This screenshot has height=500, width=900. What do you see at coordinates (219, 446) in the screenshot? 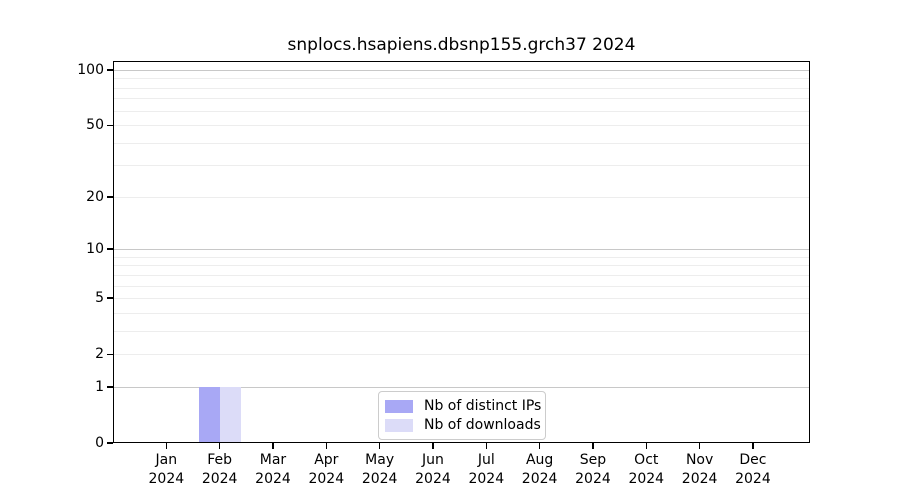
I see `x-tick-feb` at bounding box center [219, 446].